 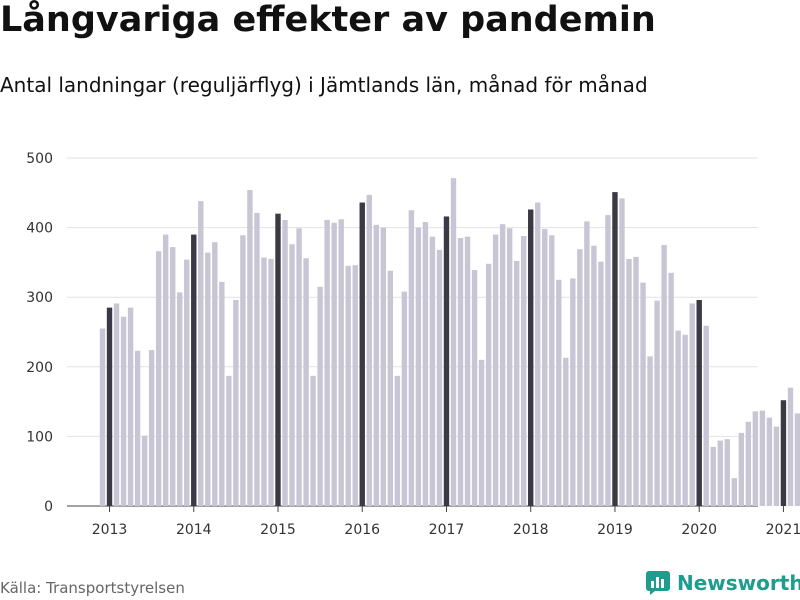 I want to click on brand-name: Newsworthy, so click(x=738, y=583).